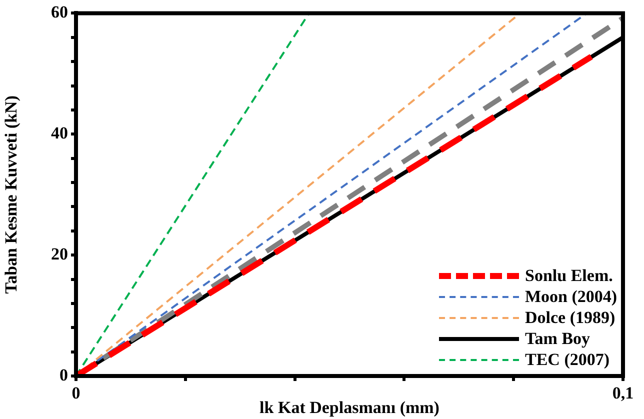 This screenshot has width=644, height=419. Describe the element at coordinates (569, 276) in the screenshot. I see `legend-label: Sonlu Elem.` at that location.